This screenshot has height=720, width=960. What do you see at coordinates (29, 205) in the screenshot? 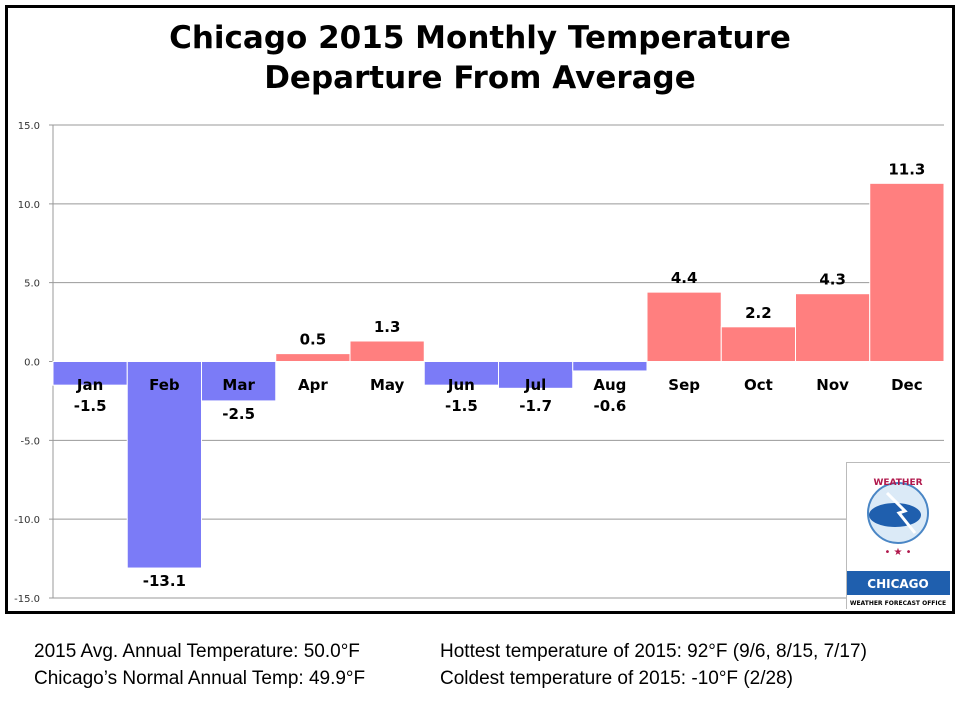
I see `y-tick-label: 10.0` at bounding box center [29, 205].